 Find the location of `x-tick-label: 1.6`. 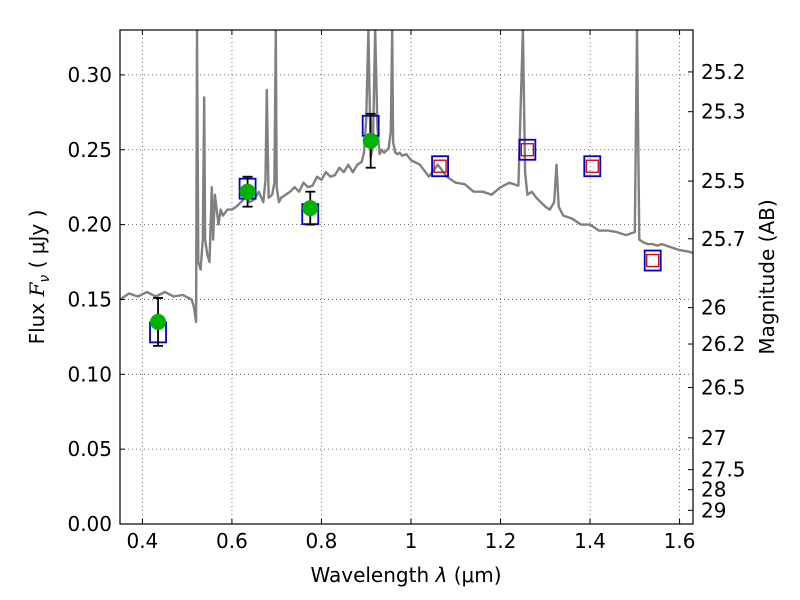

x-tick-label: 1.6 is located at coordinates (680, 541).